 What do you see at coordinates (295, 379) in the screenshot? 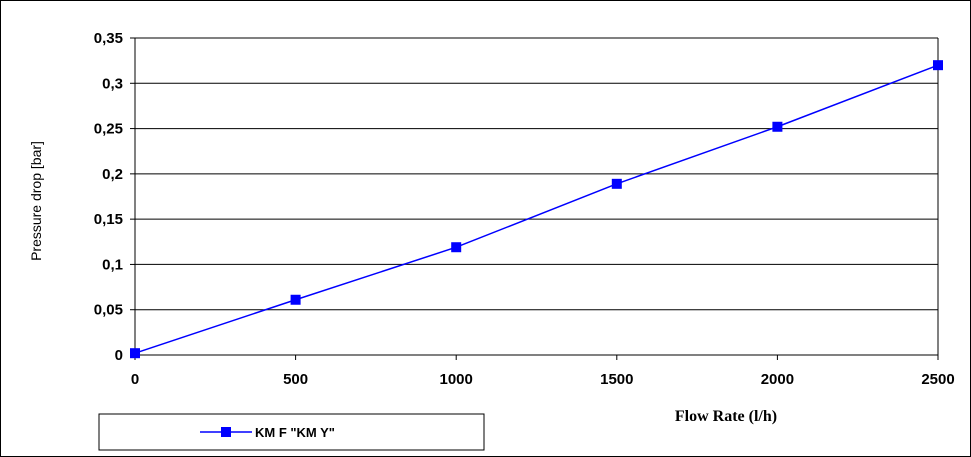
I see `x-tick-label: 500` at bounding box center [295, 379].